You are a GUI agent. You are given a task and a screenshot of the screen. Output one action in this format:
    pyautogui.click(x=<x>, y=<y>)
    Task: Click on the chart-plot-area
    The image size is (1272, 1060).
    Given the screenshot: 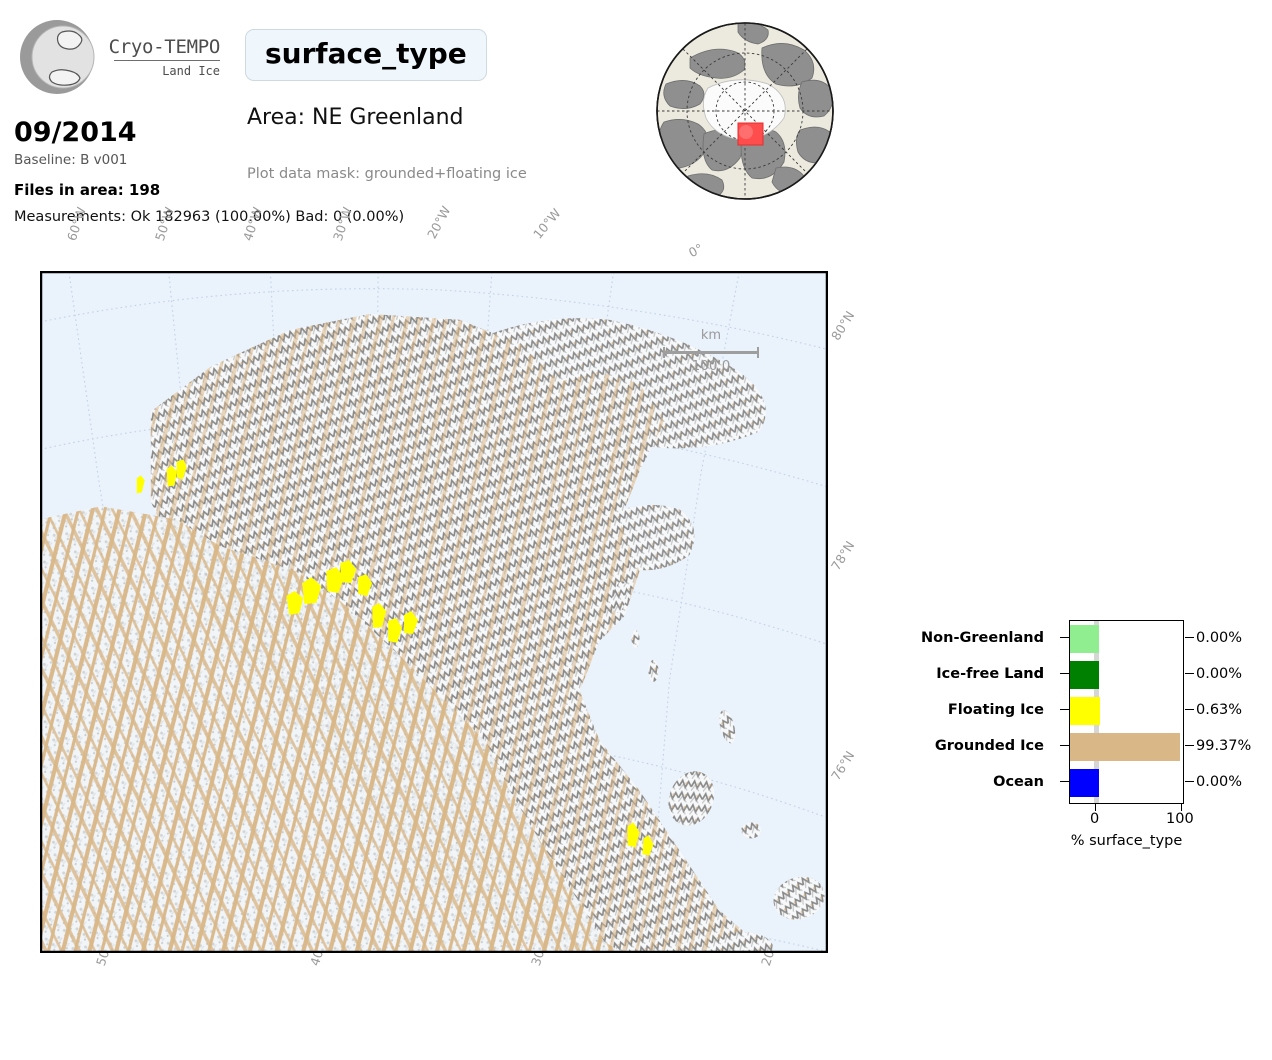 What is the action you would take?
    pyautogui.click(x=1126, y=712)
    